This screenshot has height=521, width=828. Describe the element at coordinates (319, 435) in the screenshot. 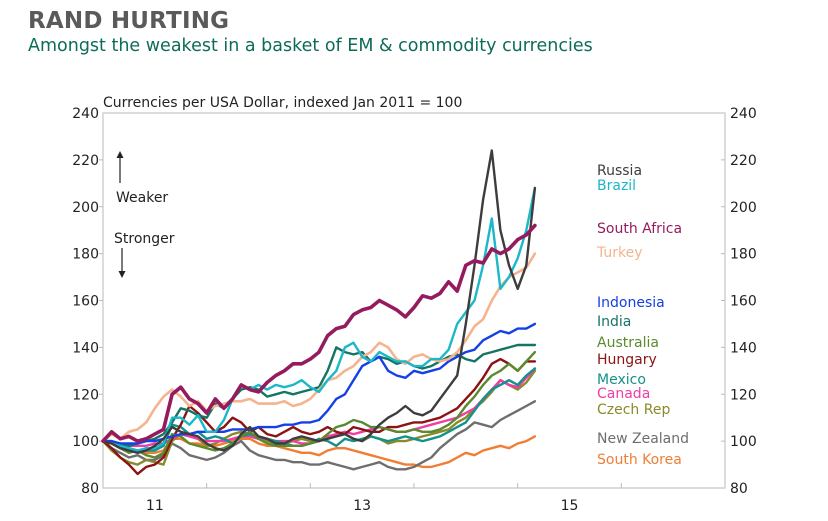

I see `series-line-new-zealand` at that location.